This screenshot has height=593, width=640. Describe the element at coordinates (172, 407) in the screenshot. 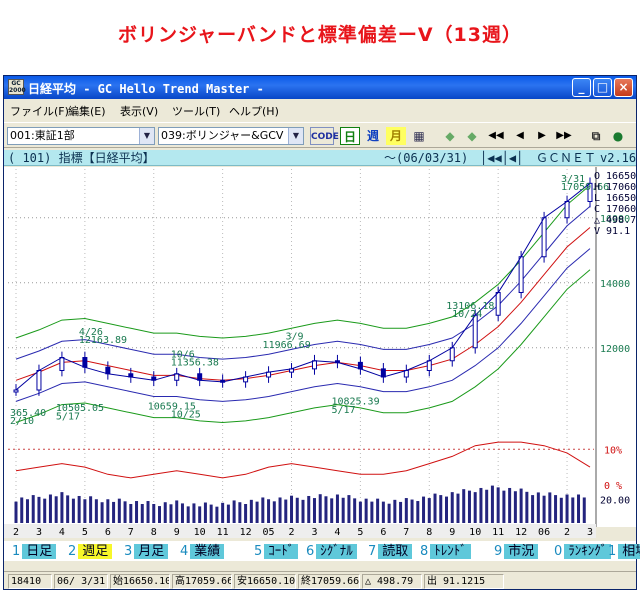

I see `price-annotation: 10659.15` at that location.